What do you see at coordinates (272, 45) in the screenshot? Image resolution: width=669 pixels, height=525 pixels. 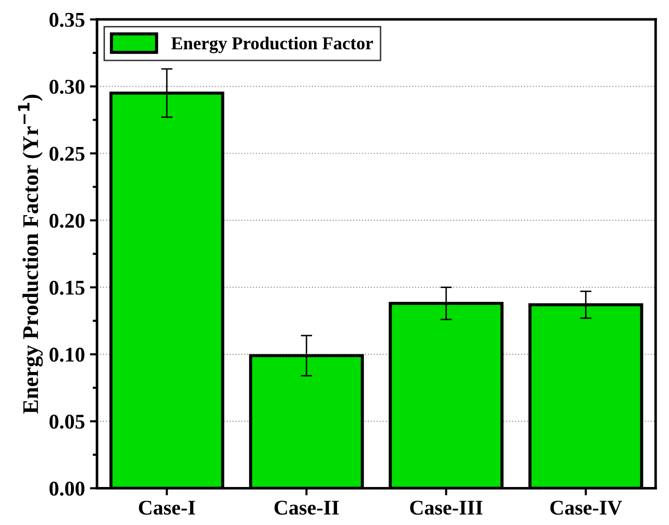 I see `legend-label: Energy Production Factor` at bounding box center [272, 45].